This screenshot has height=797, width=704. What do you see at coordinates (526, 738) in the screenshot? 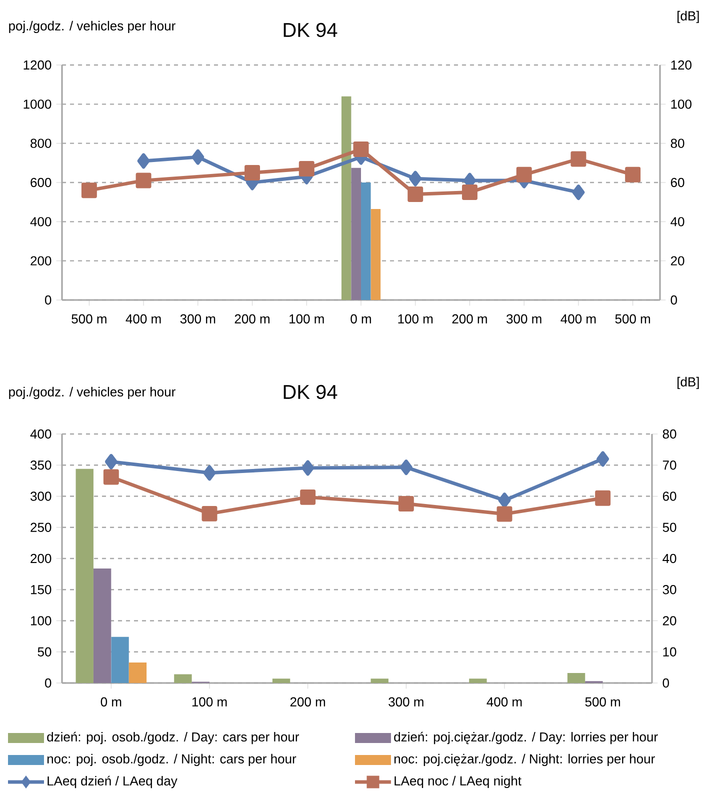
I see `legend-label: dzień: poj.ciężar./godz. / Day: lorries per hour` at bounding box center [526, 738].